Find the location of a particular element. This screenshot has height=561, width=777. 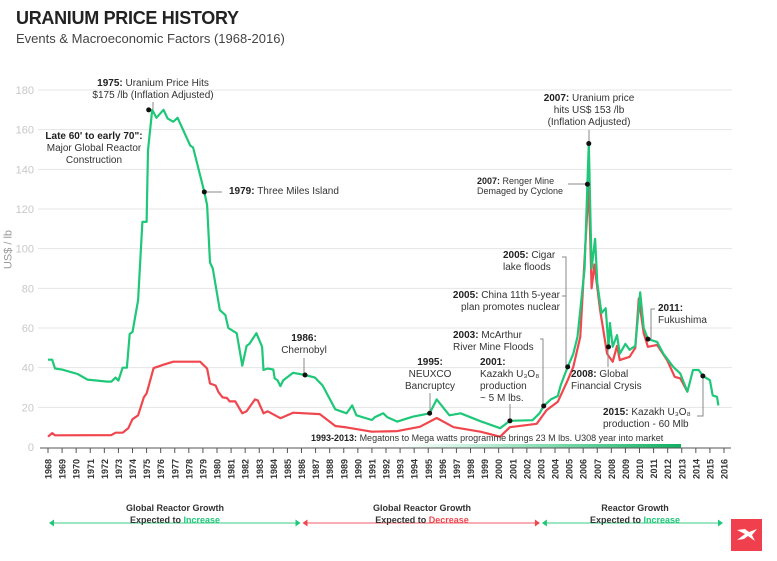

leader-2005-china is located at coordinates (564, 331).